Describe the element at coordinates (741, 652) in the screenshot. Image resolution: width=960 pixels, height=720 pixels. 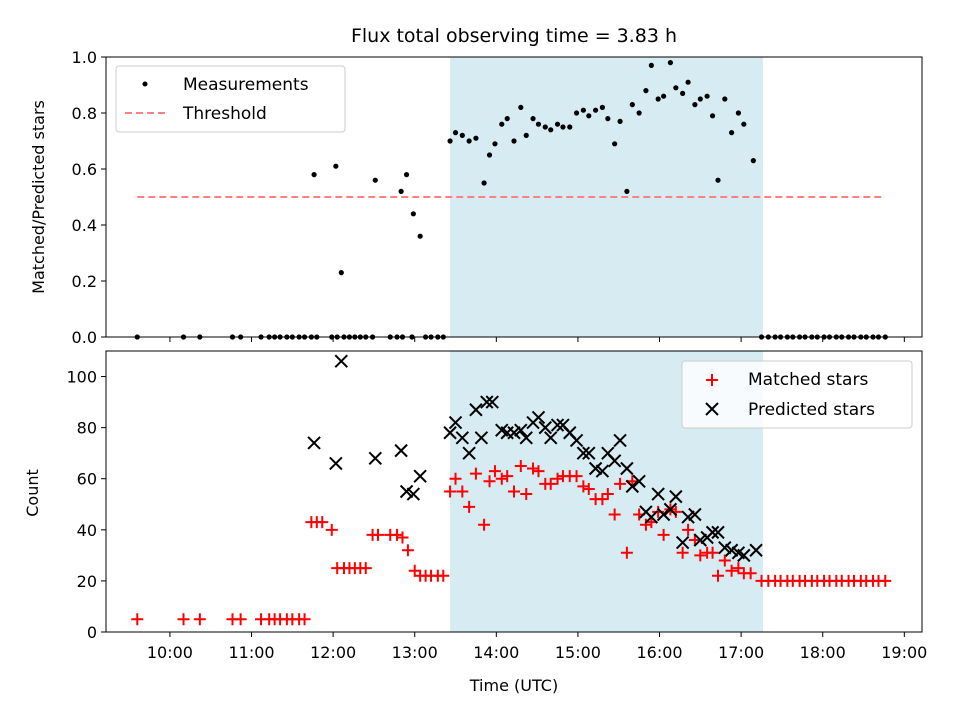
I see `x-tick-label: 17:00` at that location.